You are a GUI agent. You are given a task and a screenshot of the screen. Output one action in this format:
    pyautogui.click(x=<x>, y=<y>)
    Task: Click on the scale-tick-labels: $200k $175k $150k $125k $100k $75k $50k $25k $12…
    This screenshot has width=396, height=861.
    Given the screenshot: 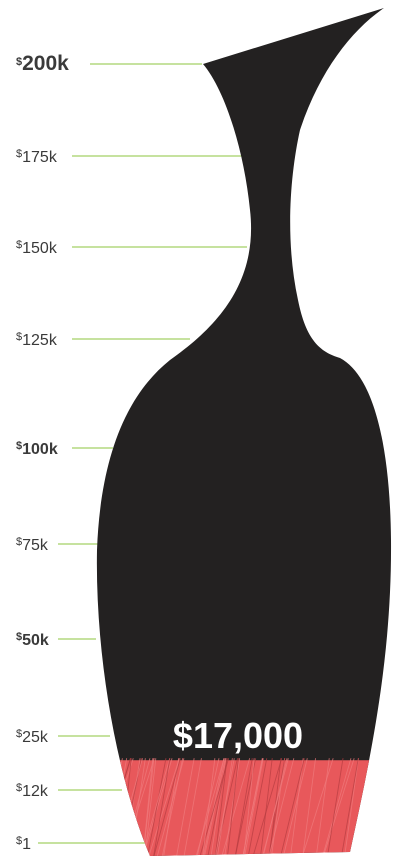 What is the action you would take?
    pyautogui.click(x=42, y=452)
    